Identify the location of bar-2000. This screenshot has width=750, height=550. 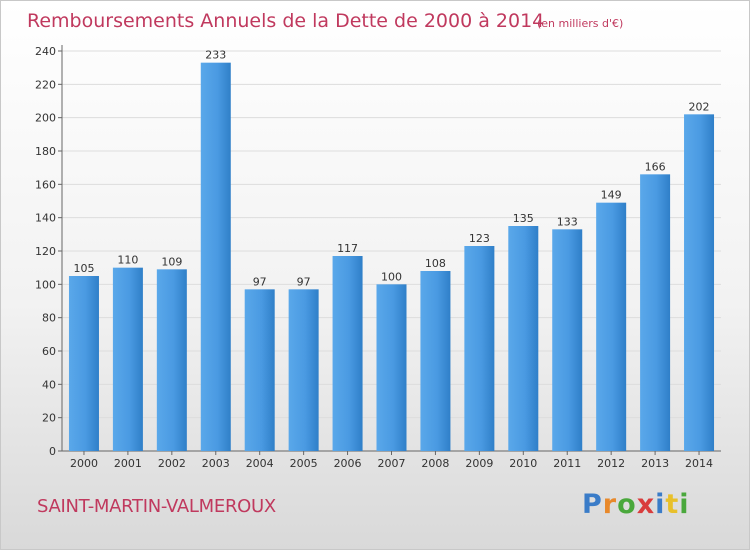
(83, 363).